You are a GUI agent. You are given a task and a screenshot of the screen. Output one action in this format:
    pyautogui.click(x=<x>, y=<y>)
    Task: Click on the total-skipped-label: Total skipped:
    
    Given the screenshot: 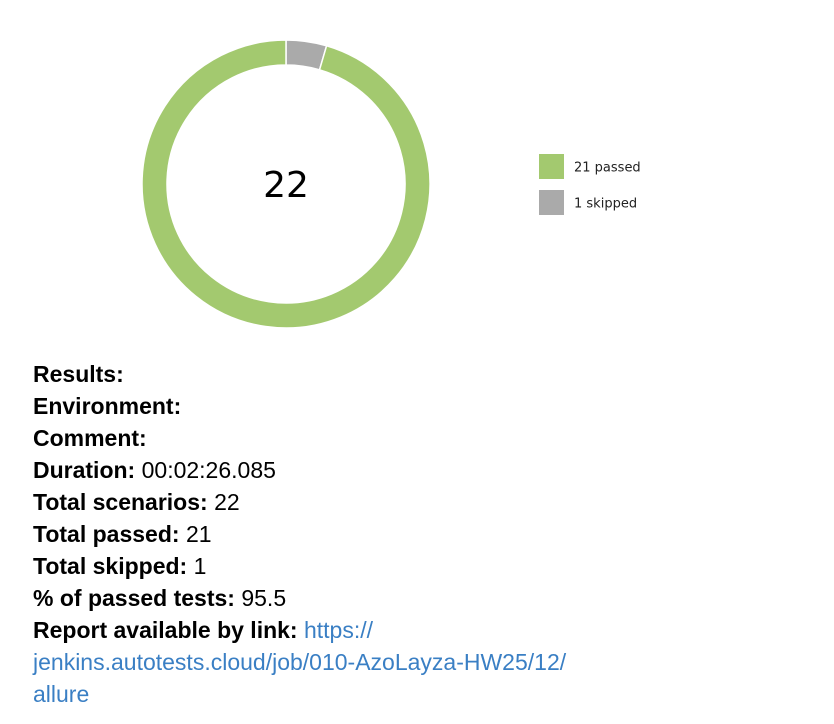 What is the action you would take?
    pyautogui.click(x=110, y=566)
    